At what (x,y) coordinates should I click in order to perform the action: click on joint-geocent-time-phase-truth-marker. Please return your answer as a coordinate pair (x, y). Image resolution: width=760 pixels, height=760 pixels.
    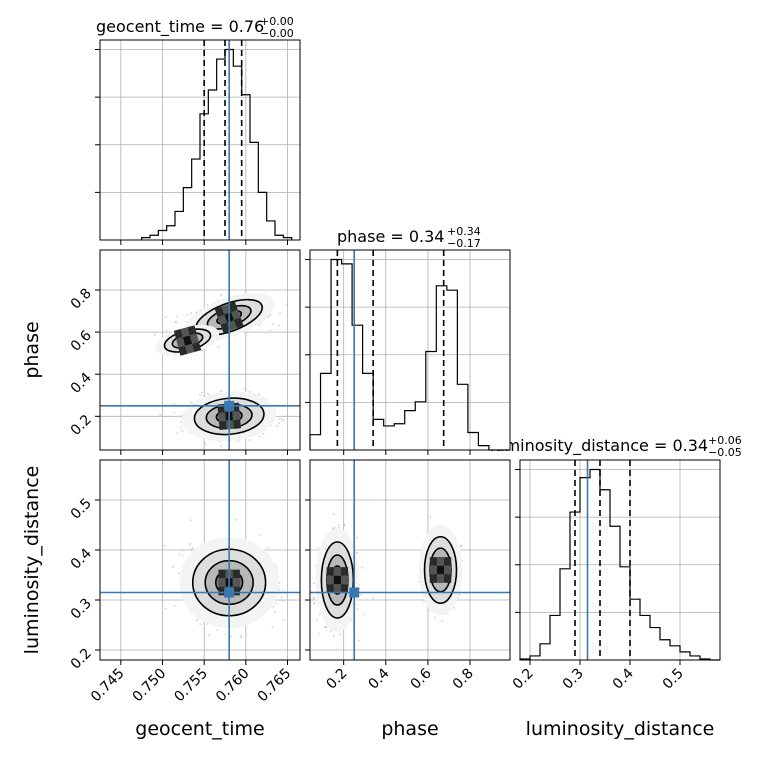
    Looking at the image, I should click on (229, 405).